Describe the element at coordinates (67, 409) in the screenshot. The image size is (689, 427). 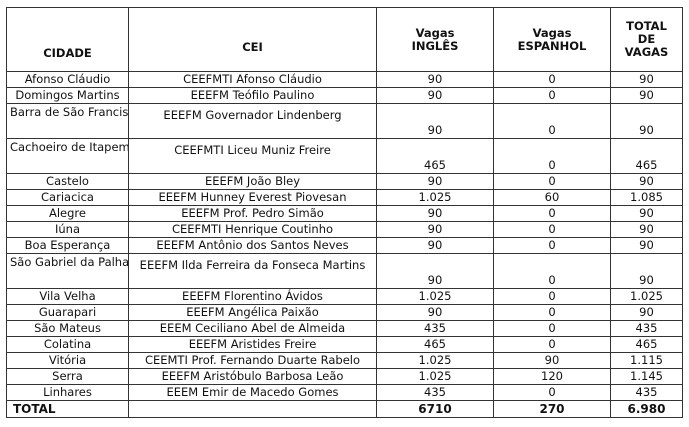
I see `totals-label: TOTAL` at that location.